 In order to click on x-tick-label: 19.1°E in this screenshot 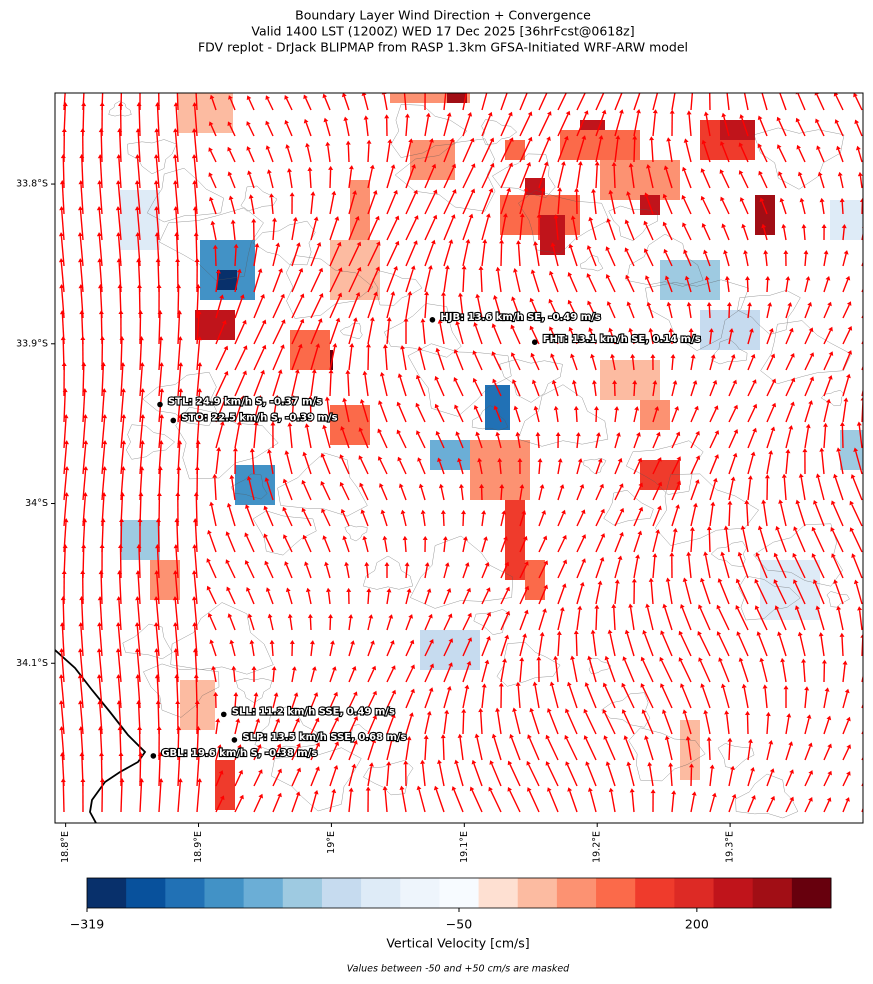, I will do `click(464, 847)`.